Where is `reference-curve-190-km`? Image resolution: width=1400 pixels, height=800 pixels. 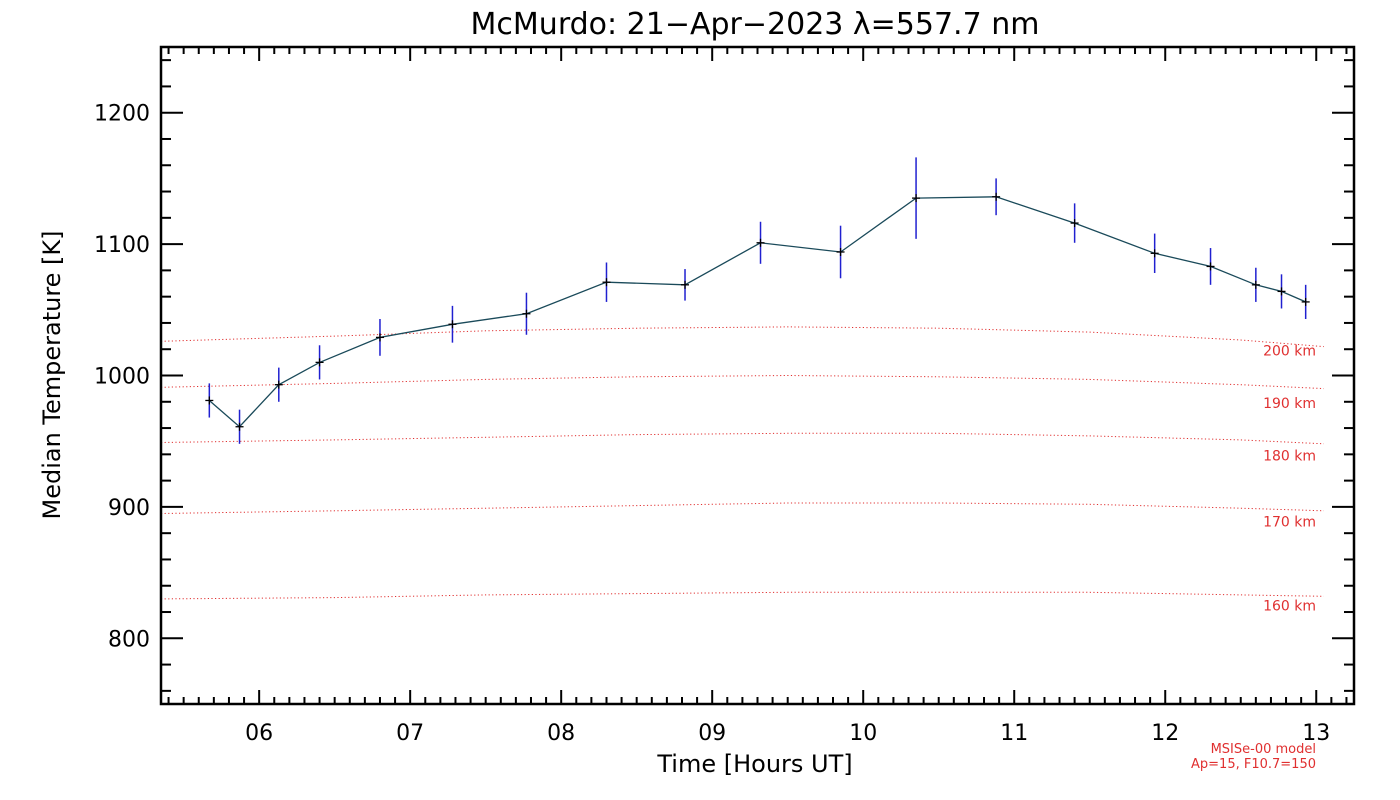 reference-curve-190-km is located at coordinates (742, 382).